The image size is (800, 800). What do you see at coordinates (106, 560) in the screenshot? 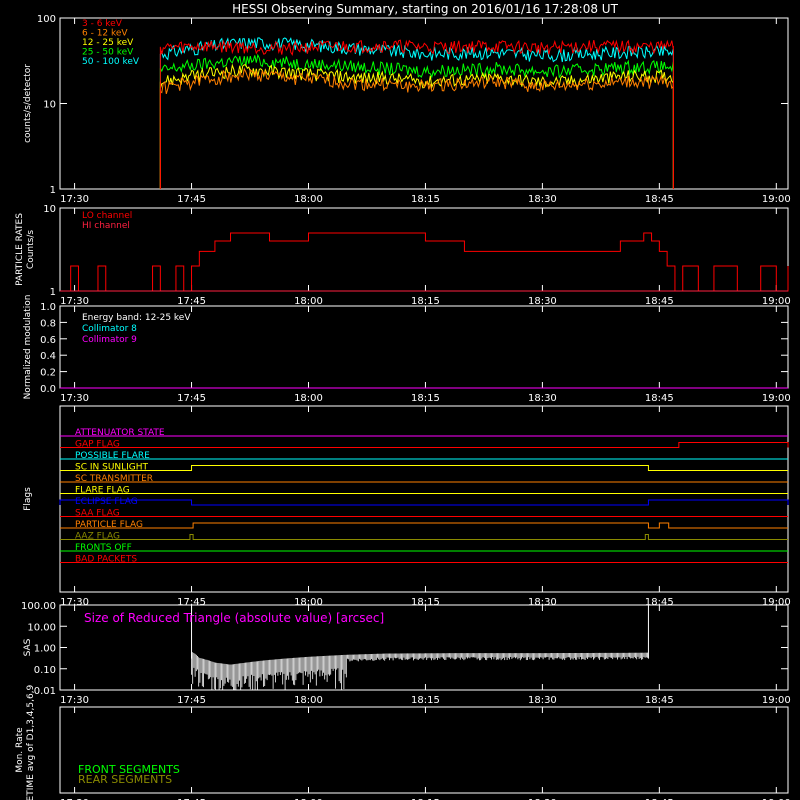
I see `flag-label: BAD PACKETS` at bounding box center [106, 560].